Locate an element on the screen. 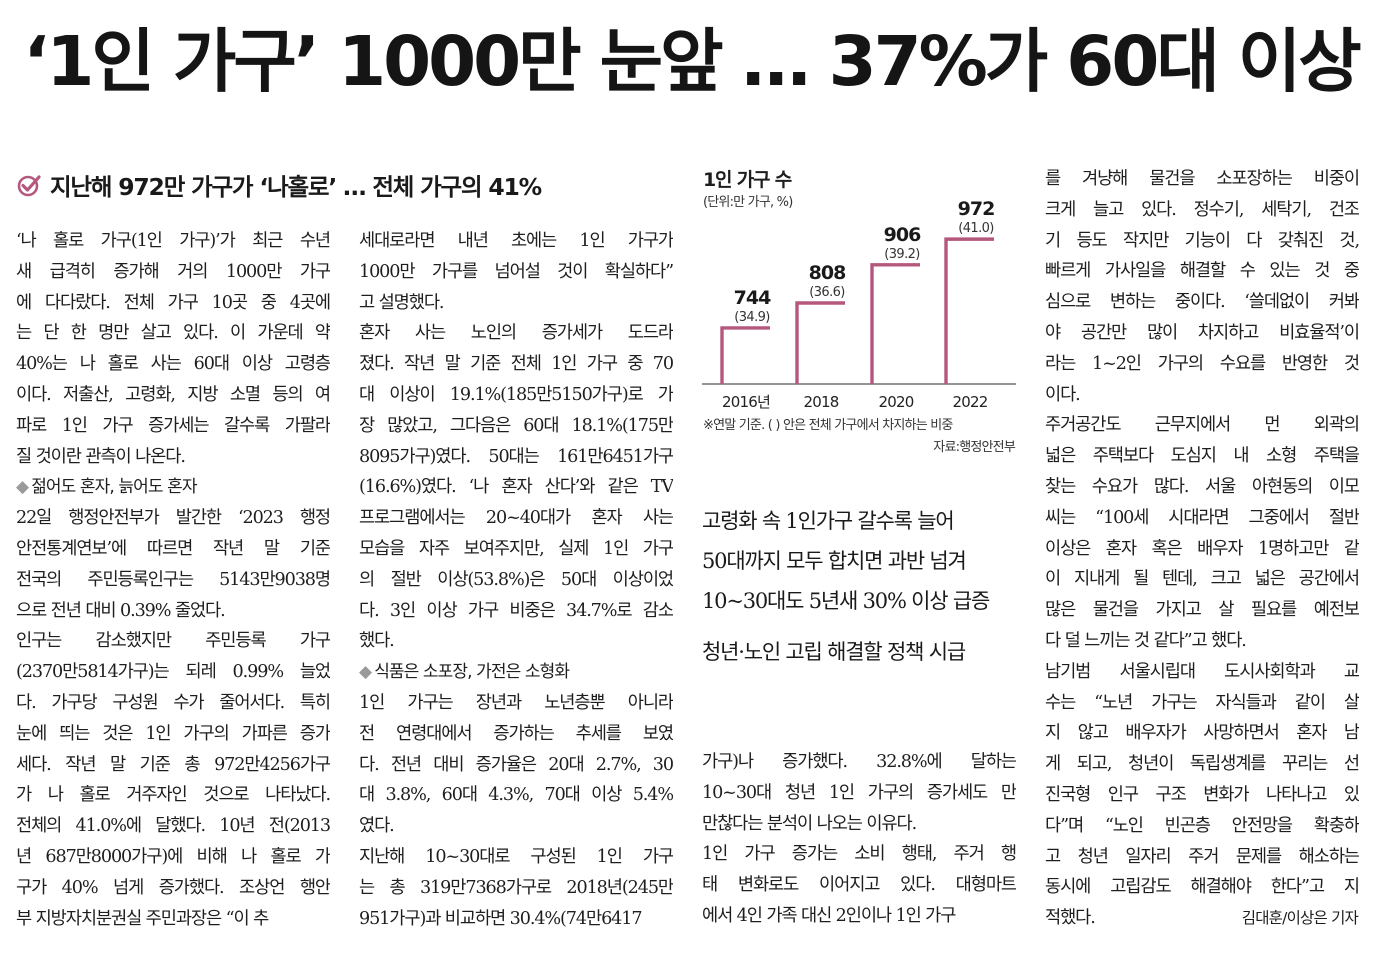  summary-line: 고령화 속 1인가구 갈수록 늘어 is located at coordinates (828, 521).